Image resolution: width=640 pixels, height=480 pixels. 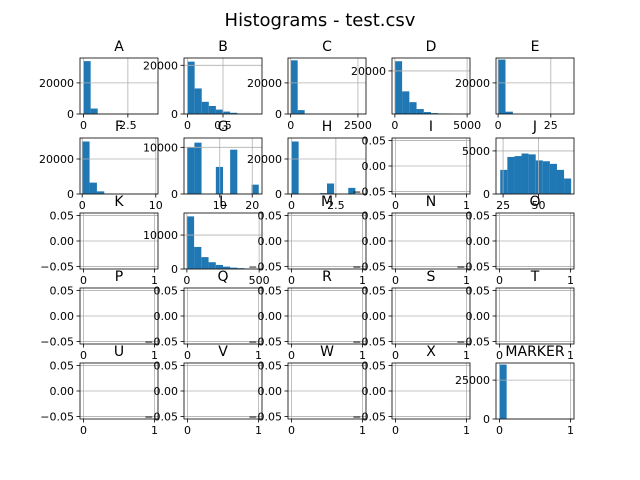 I want to click on xtick-label-v-1: 1, so click(x=258, y=430).